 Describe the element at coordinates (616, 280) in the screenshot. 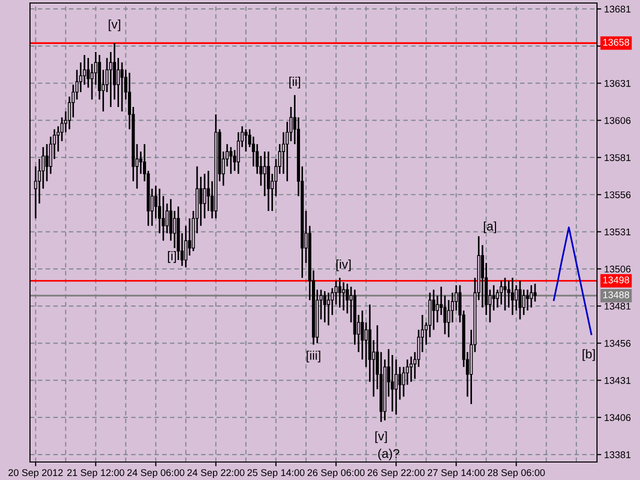

I see `ref-line-label: 13498` at that location.